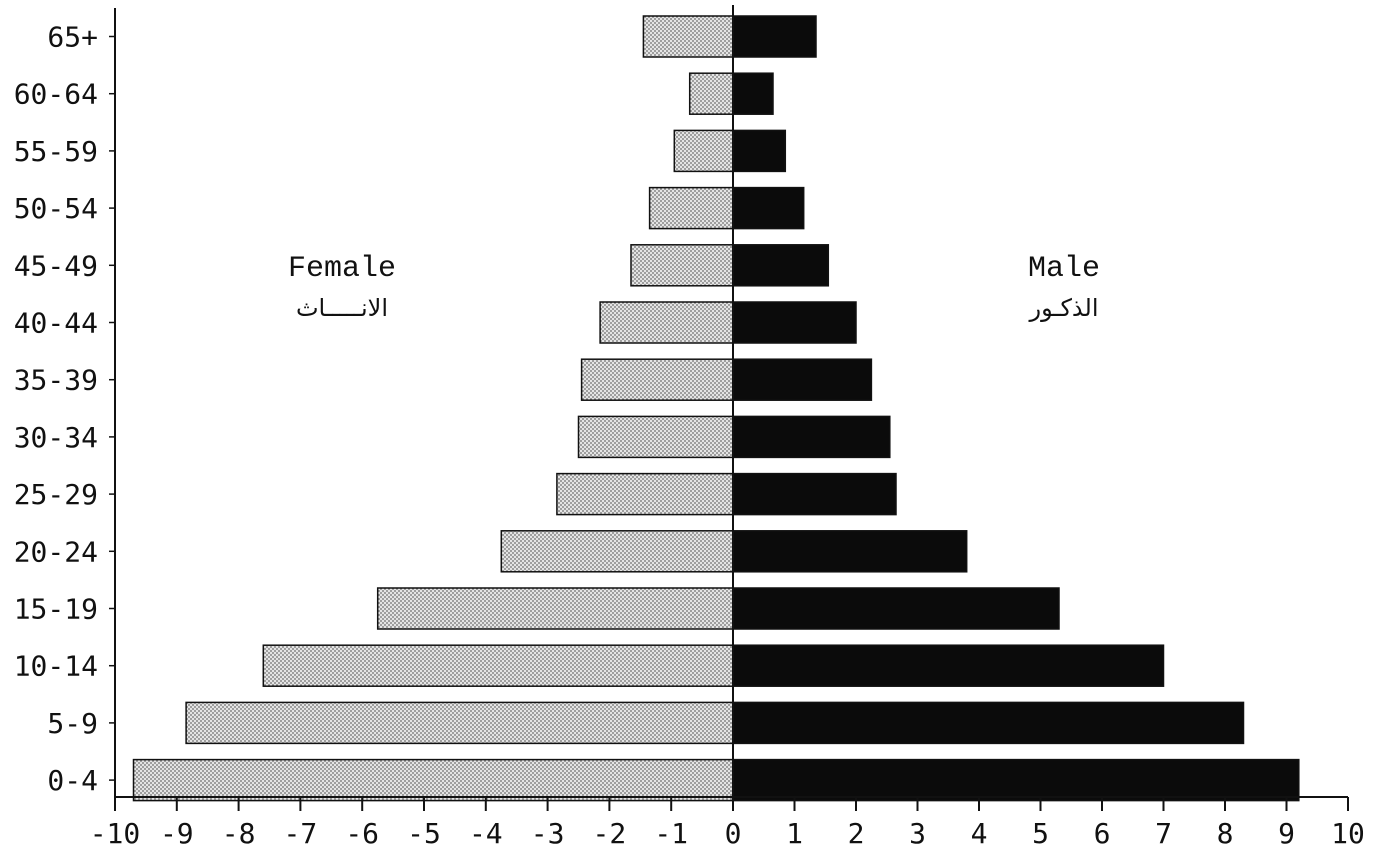 The width and height of the screenshot is (1379, 853). What do you see at coordinates (56, 609) in the screenshot?
I see `category-label-15-19: 15-19` at bounding box center [56, 609].